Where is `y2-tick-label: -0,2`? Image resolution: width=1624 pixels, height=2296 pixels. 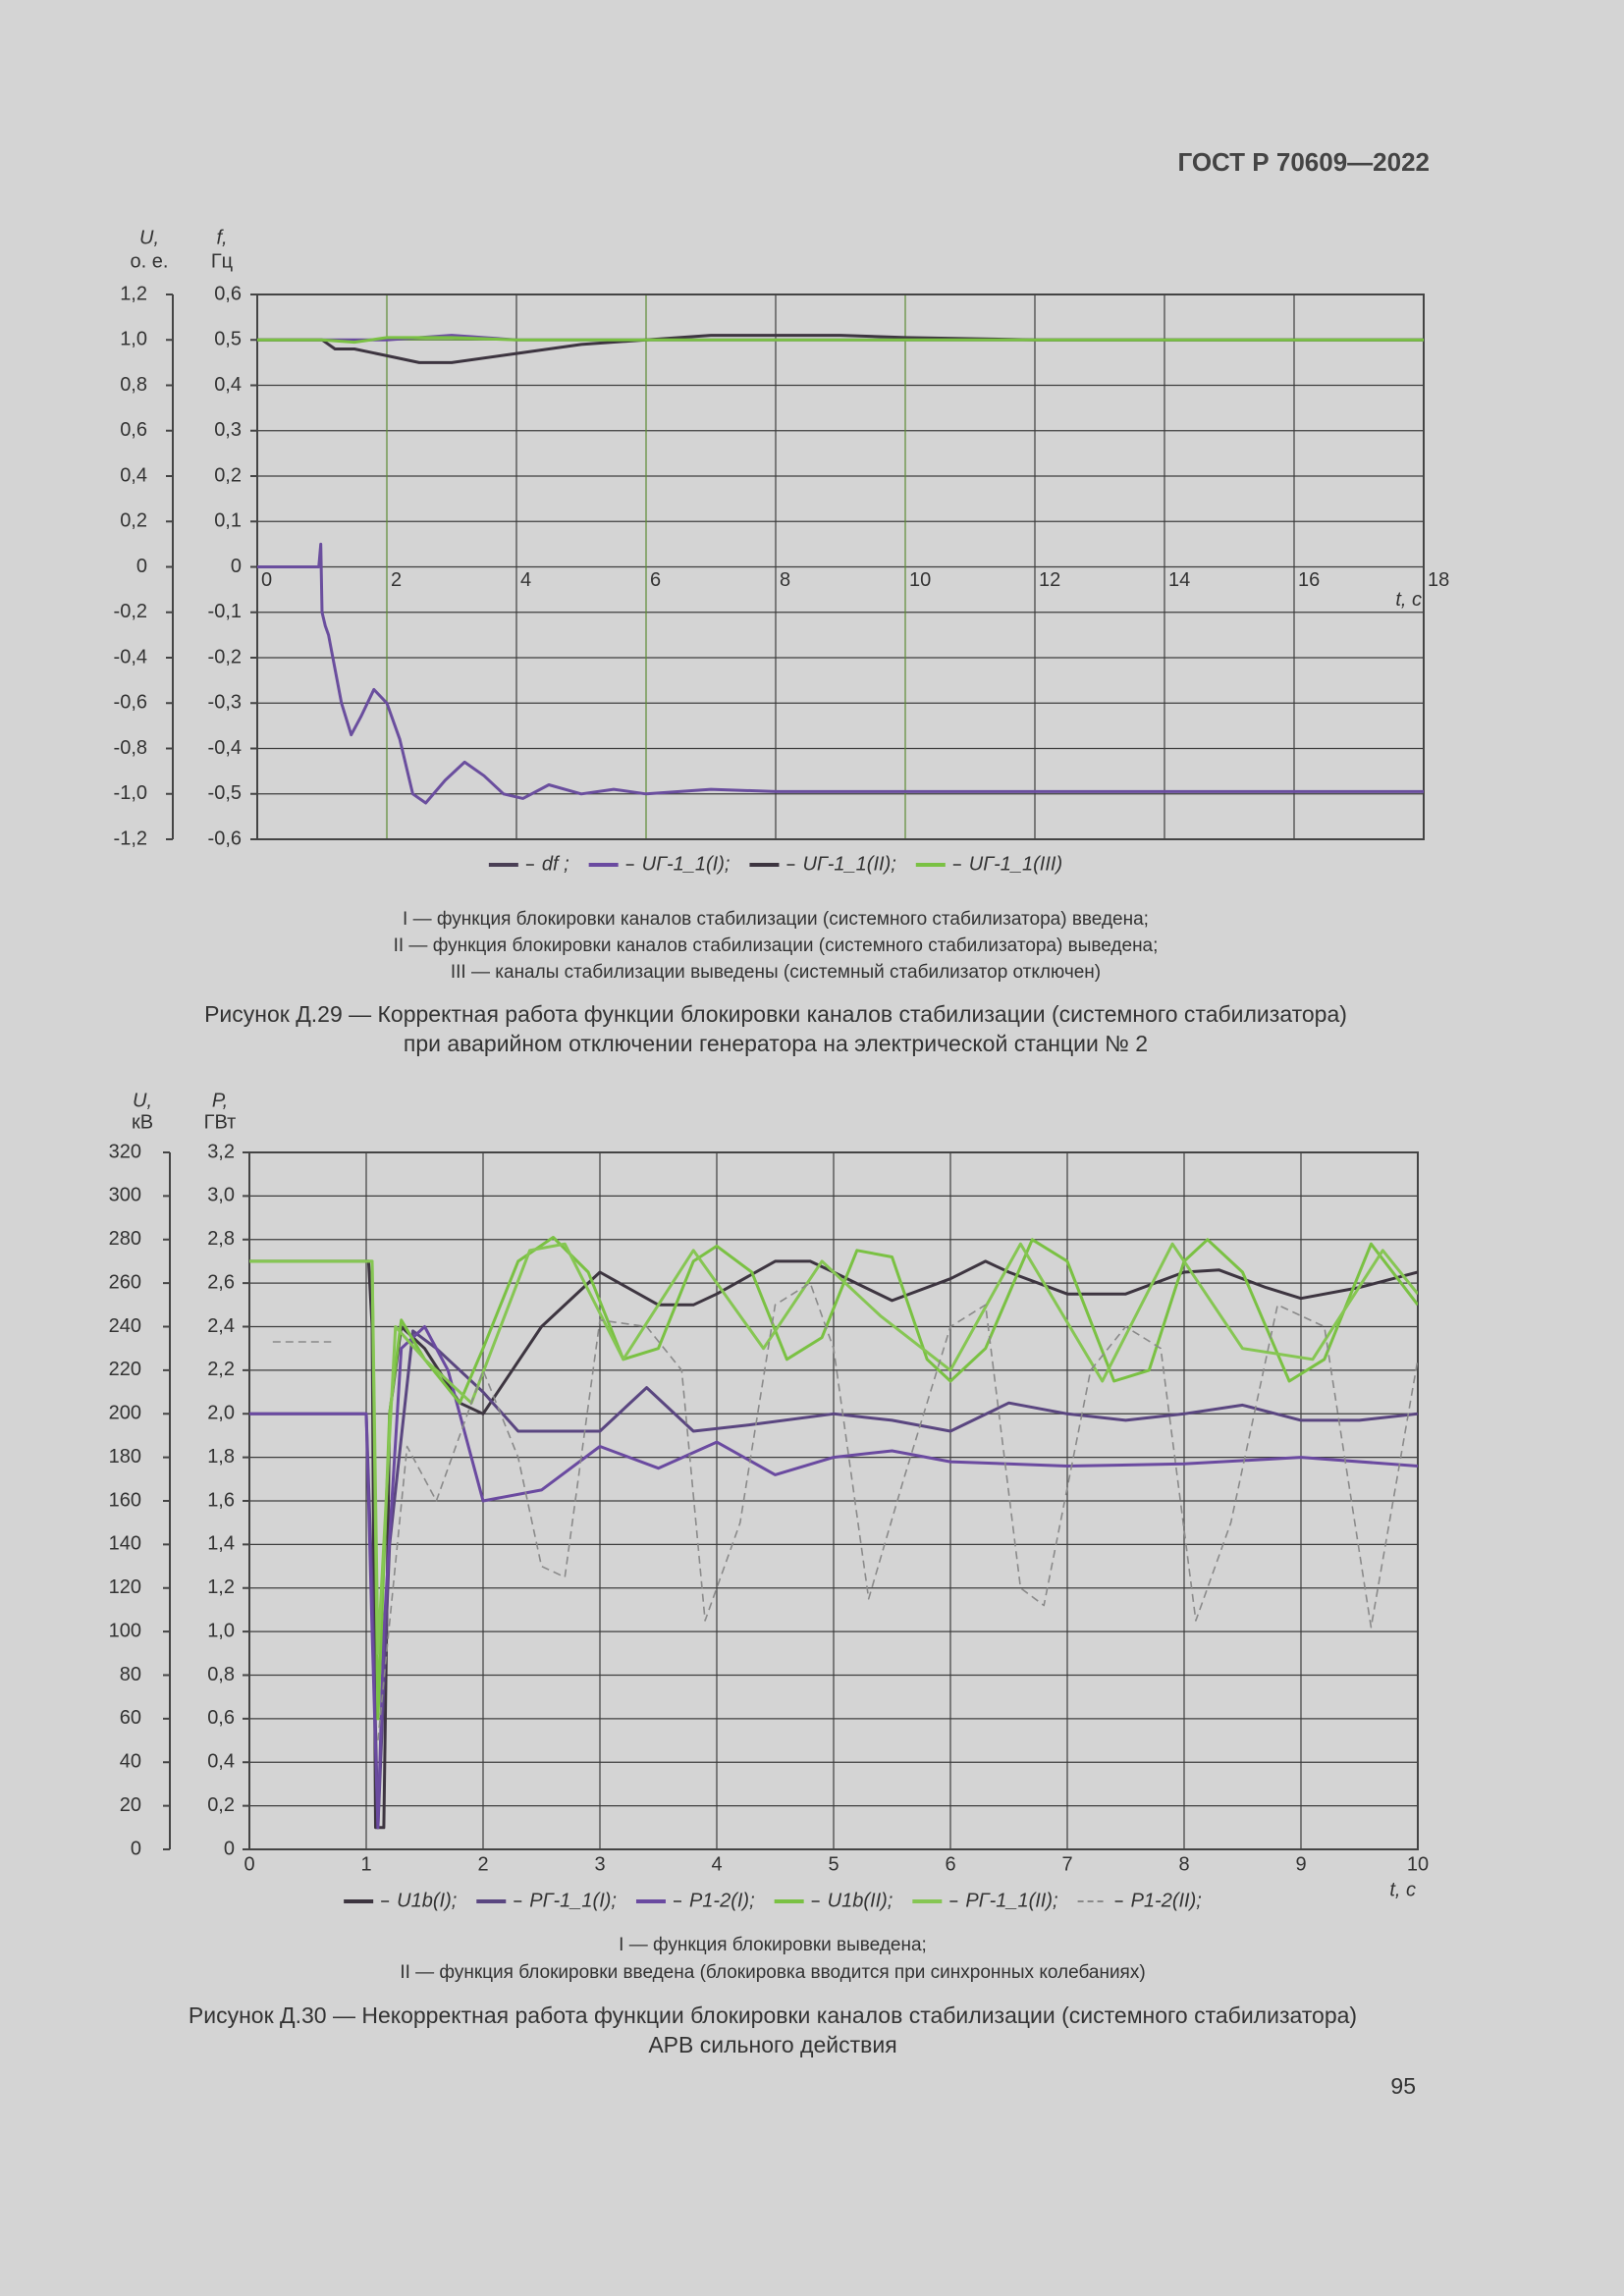 y2-tick-label: -0,2 is located at coordinates (225, 656).